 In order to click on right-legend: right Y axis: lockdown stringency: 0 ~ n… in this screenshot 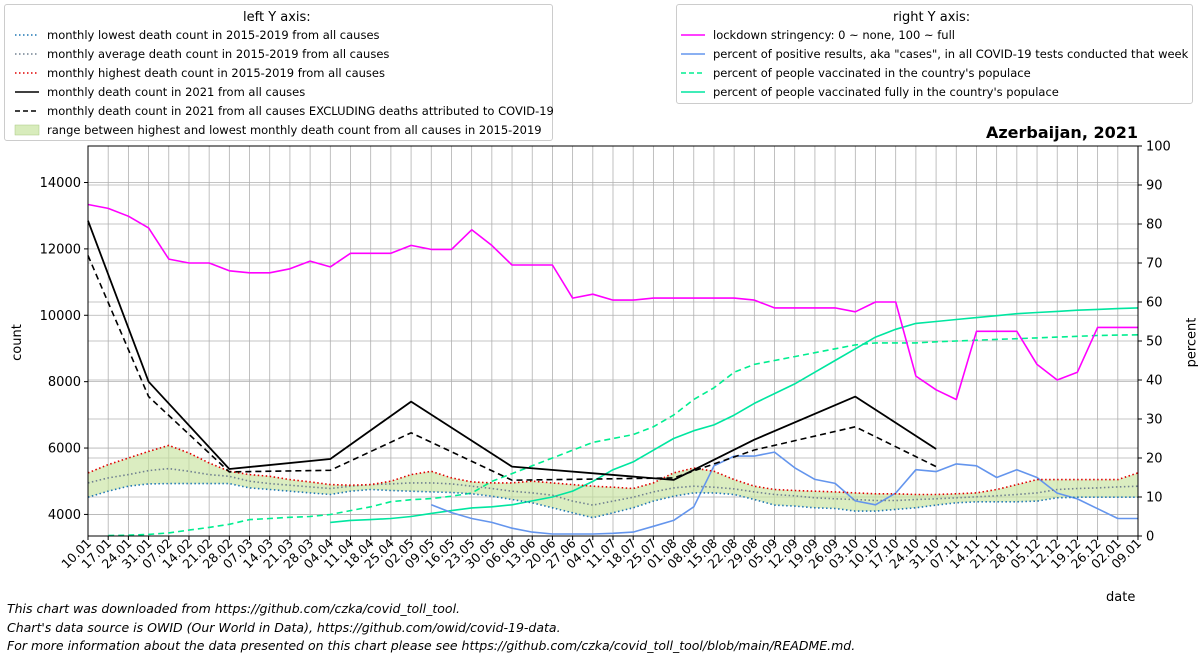, I will do `click(934, 54)`.